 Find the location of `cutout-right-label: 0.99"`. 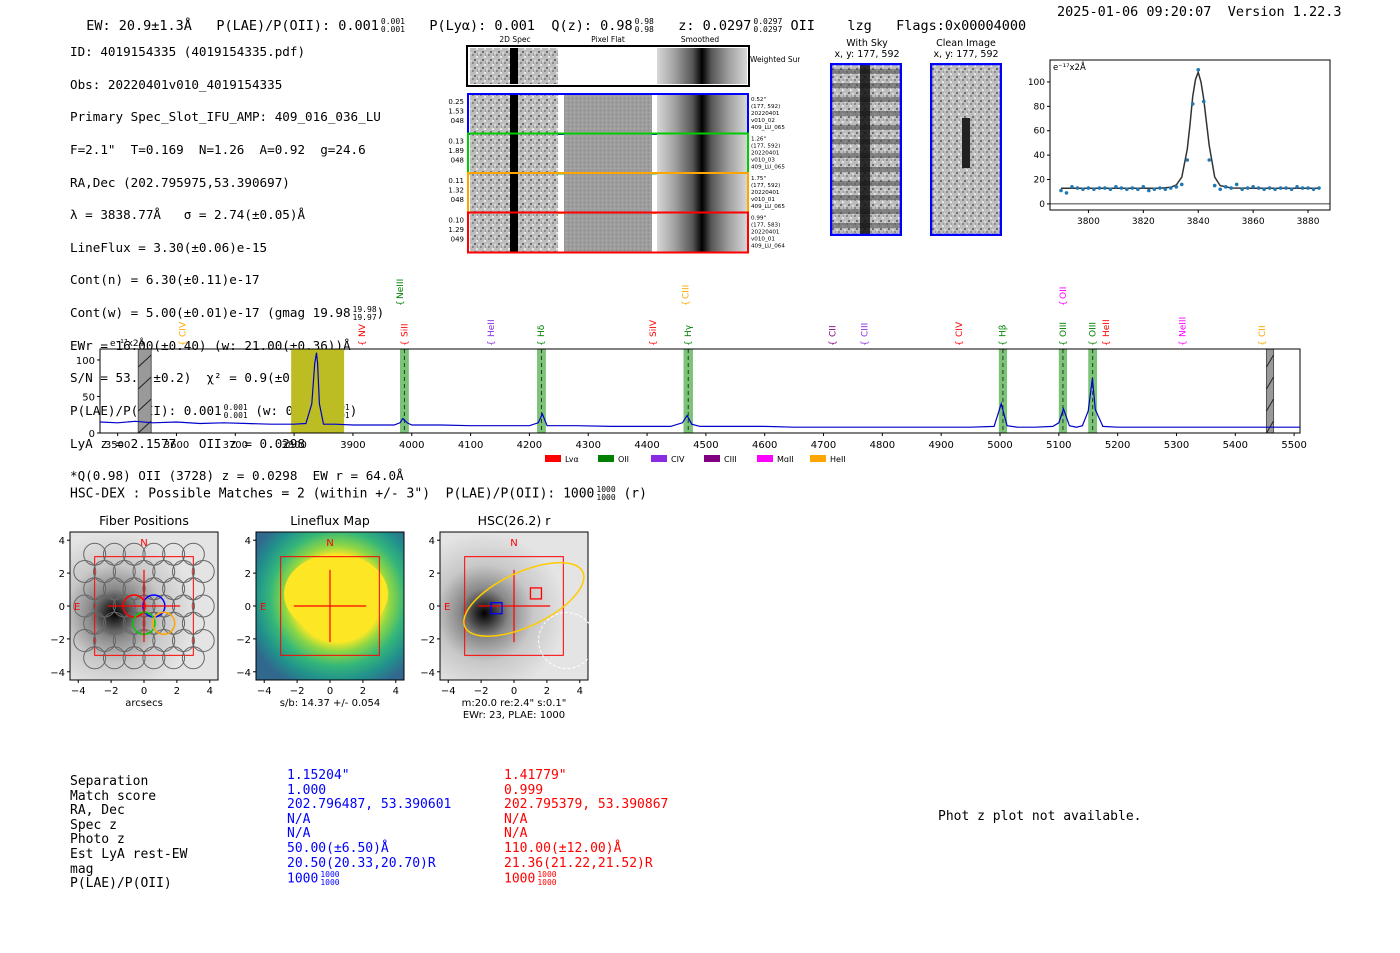

cutout-right-label: 0.99" is located at coordinates (758, 219).